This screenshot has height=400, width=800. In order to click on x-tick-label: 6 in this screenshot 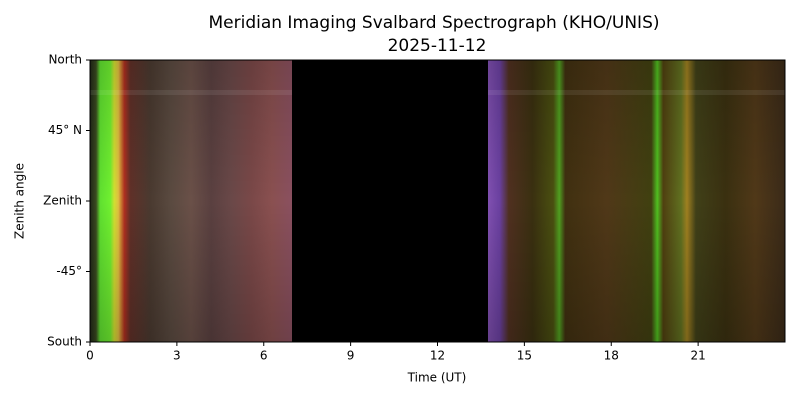, I will do `click(264, 356)`.